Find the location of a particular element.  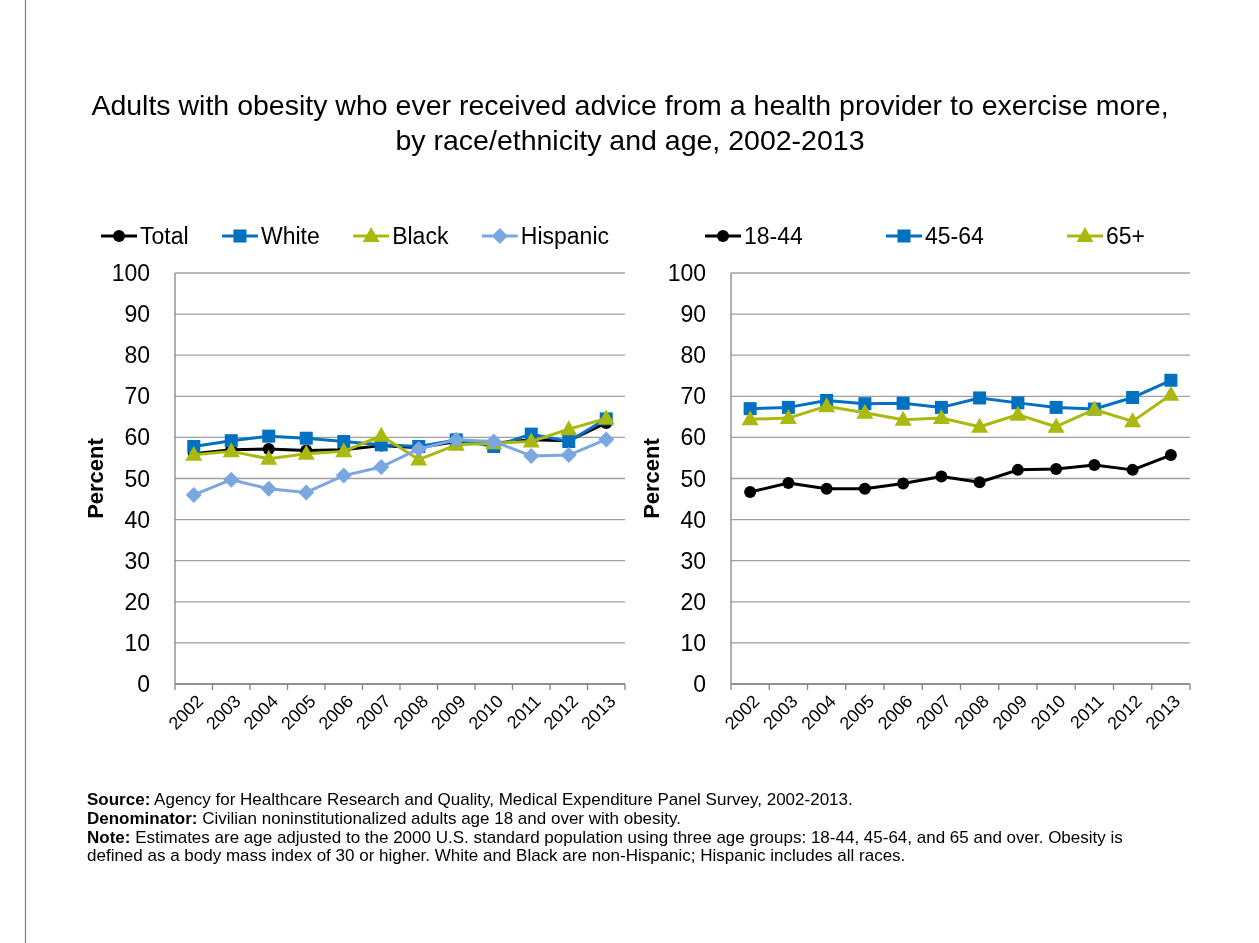

legend-label: Hispanic is located at coordinates (565, 236).